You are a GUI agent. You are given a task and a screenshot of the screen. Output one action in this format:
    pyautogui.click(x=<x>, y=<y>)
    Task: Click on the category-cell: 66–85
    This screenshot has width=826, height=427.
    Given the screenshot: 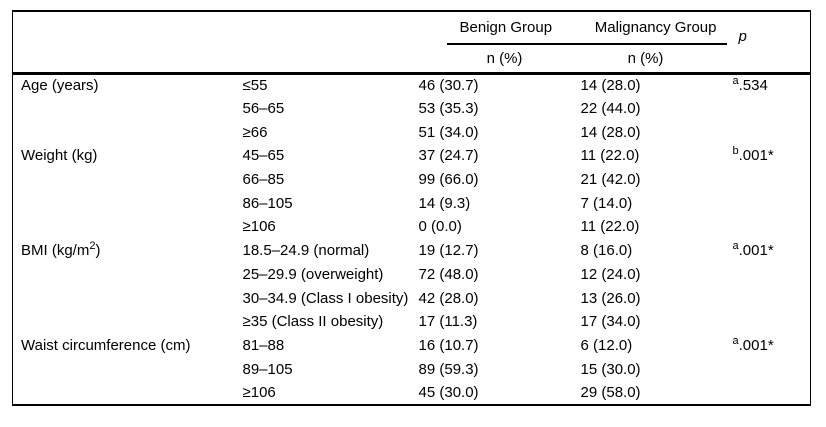 What is the action you would take?
    pyautogui.click(x=263, y=180)
    